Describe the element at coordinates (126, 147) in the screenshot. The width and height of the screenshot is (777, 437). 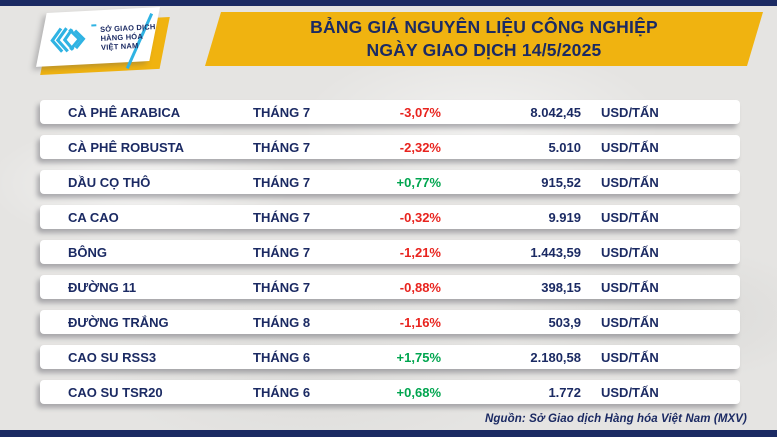
I see `commodity-name: CÀ PHÊ ROBUSTA` at that location.